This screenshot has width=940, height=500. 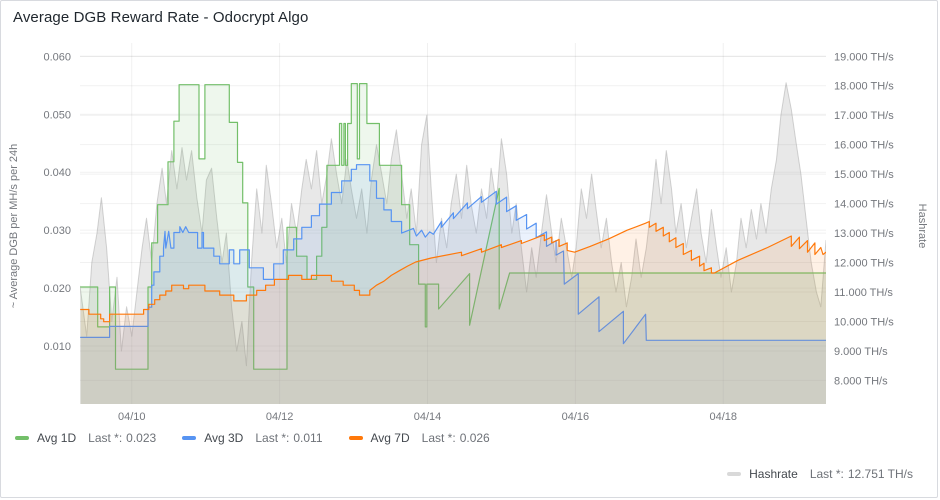 What do you see at coordinates (864, 322) in the screenshot?
I see `y-right-tick: 10.000 TH/s` at bounding box center [864, 322].